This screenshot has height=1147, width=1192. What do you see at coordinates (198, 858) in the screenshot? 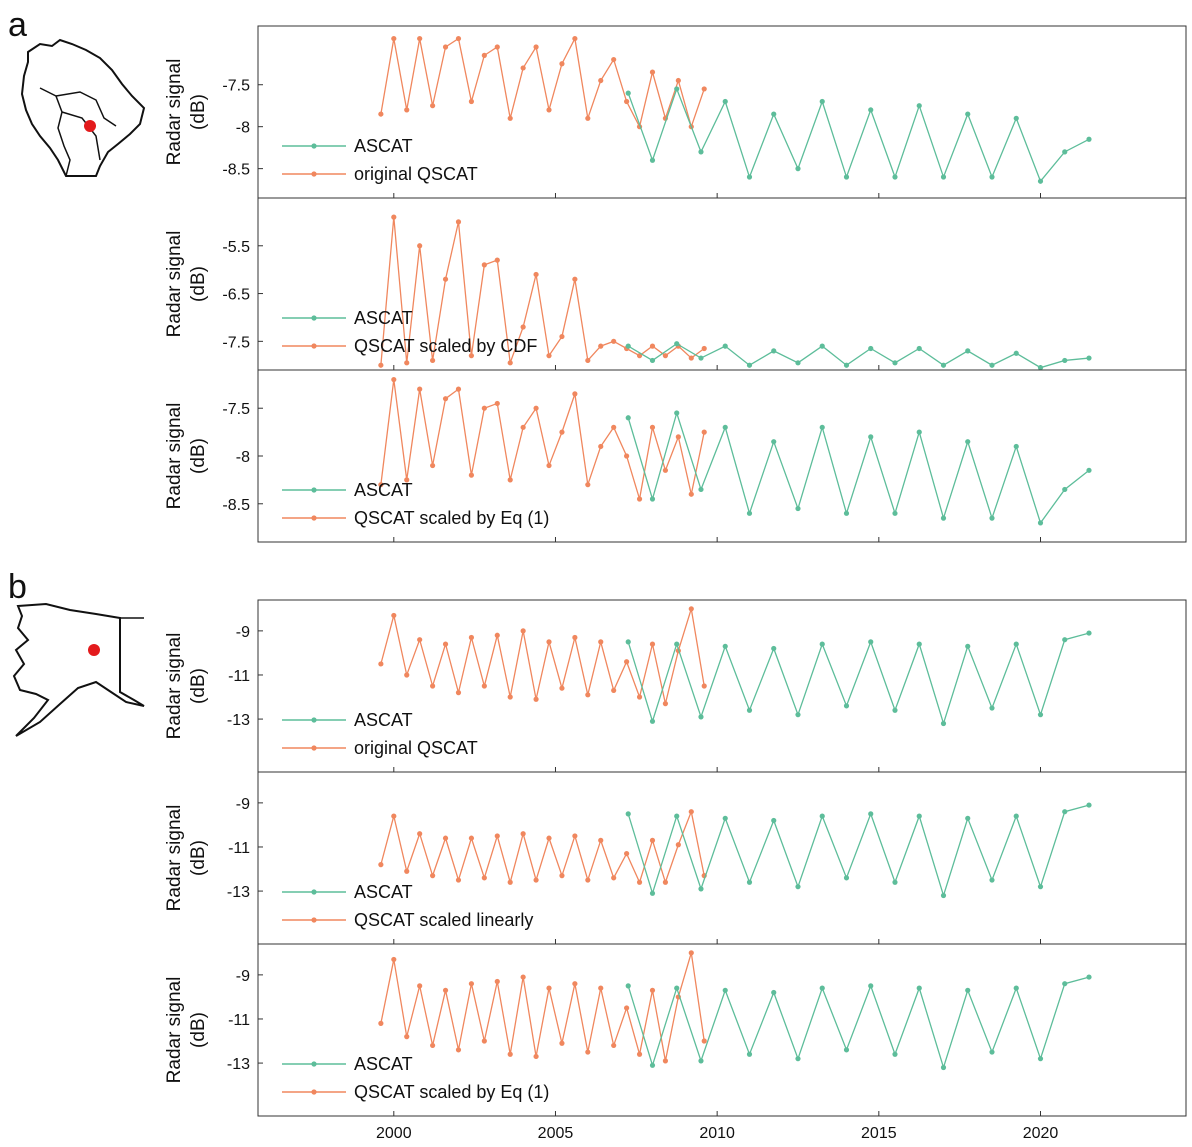
I see `y-axis-unit-label: (dB)` at bounding box center [198, 858].